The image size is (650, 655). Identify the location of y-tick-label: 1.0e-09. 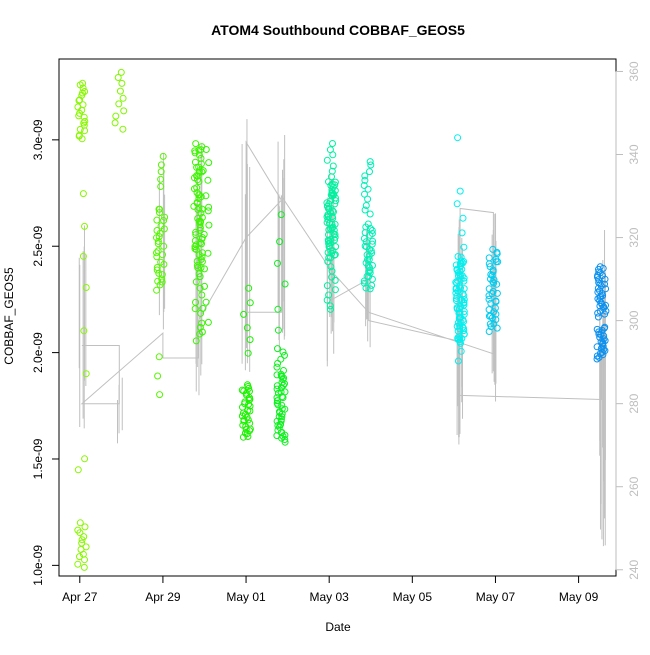
(38, 565).